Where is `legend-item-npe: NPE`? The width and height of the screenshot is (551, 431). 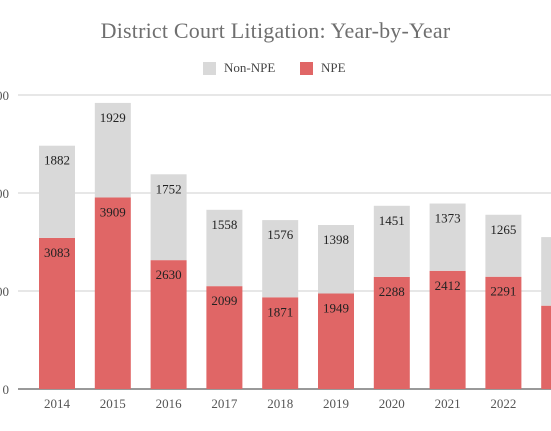
legend-item-npe: NPE is located at coordinates (323, 68).